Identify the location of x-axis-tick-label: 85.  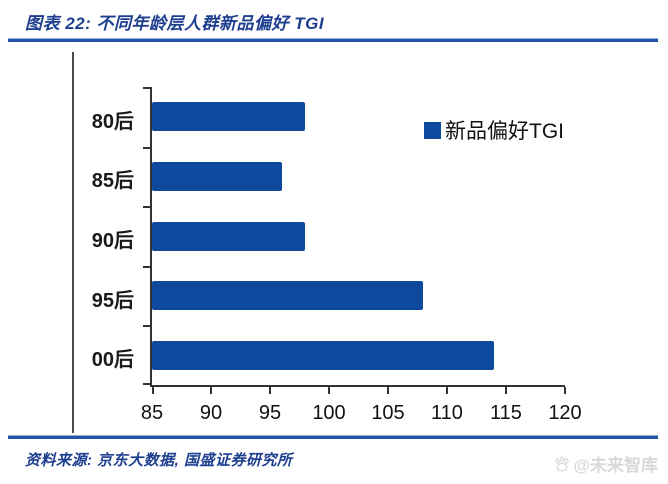
(152, 413).